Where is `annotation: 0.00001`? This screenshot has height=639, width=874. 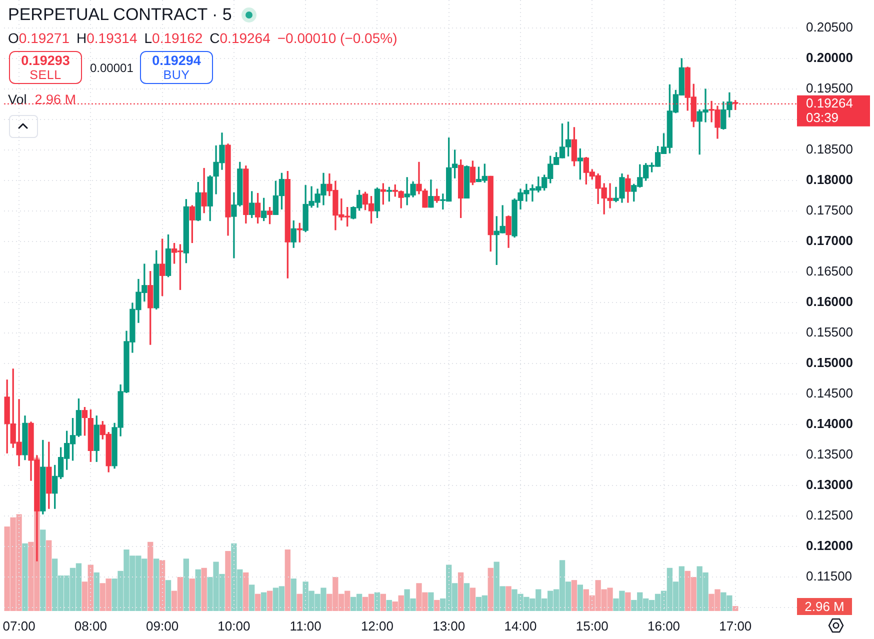
annotation: 0.00001 is located at coordinates (112, 68).